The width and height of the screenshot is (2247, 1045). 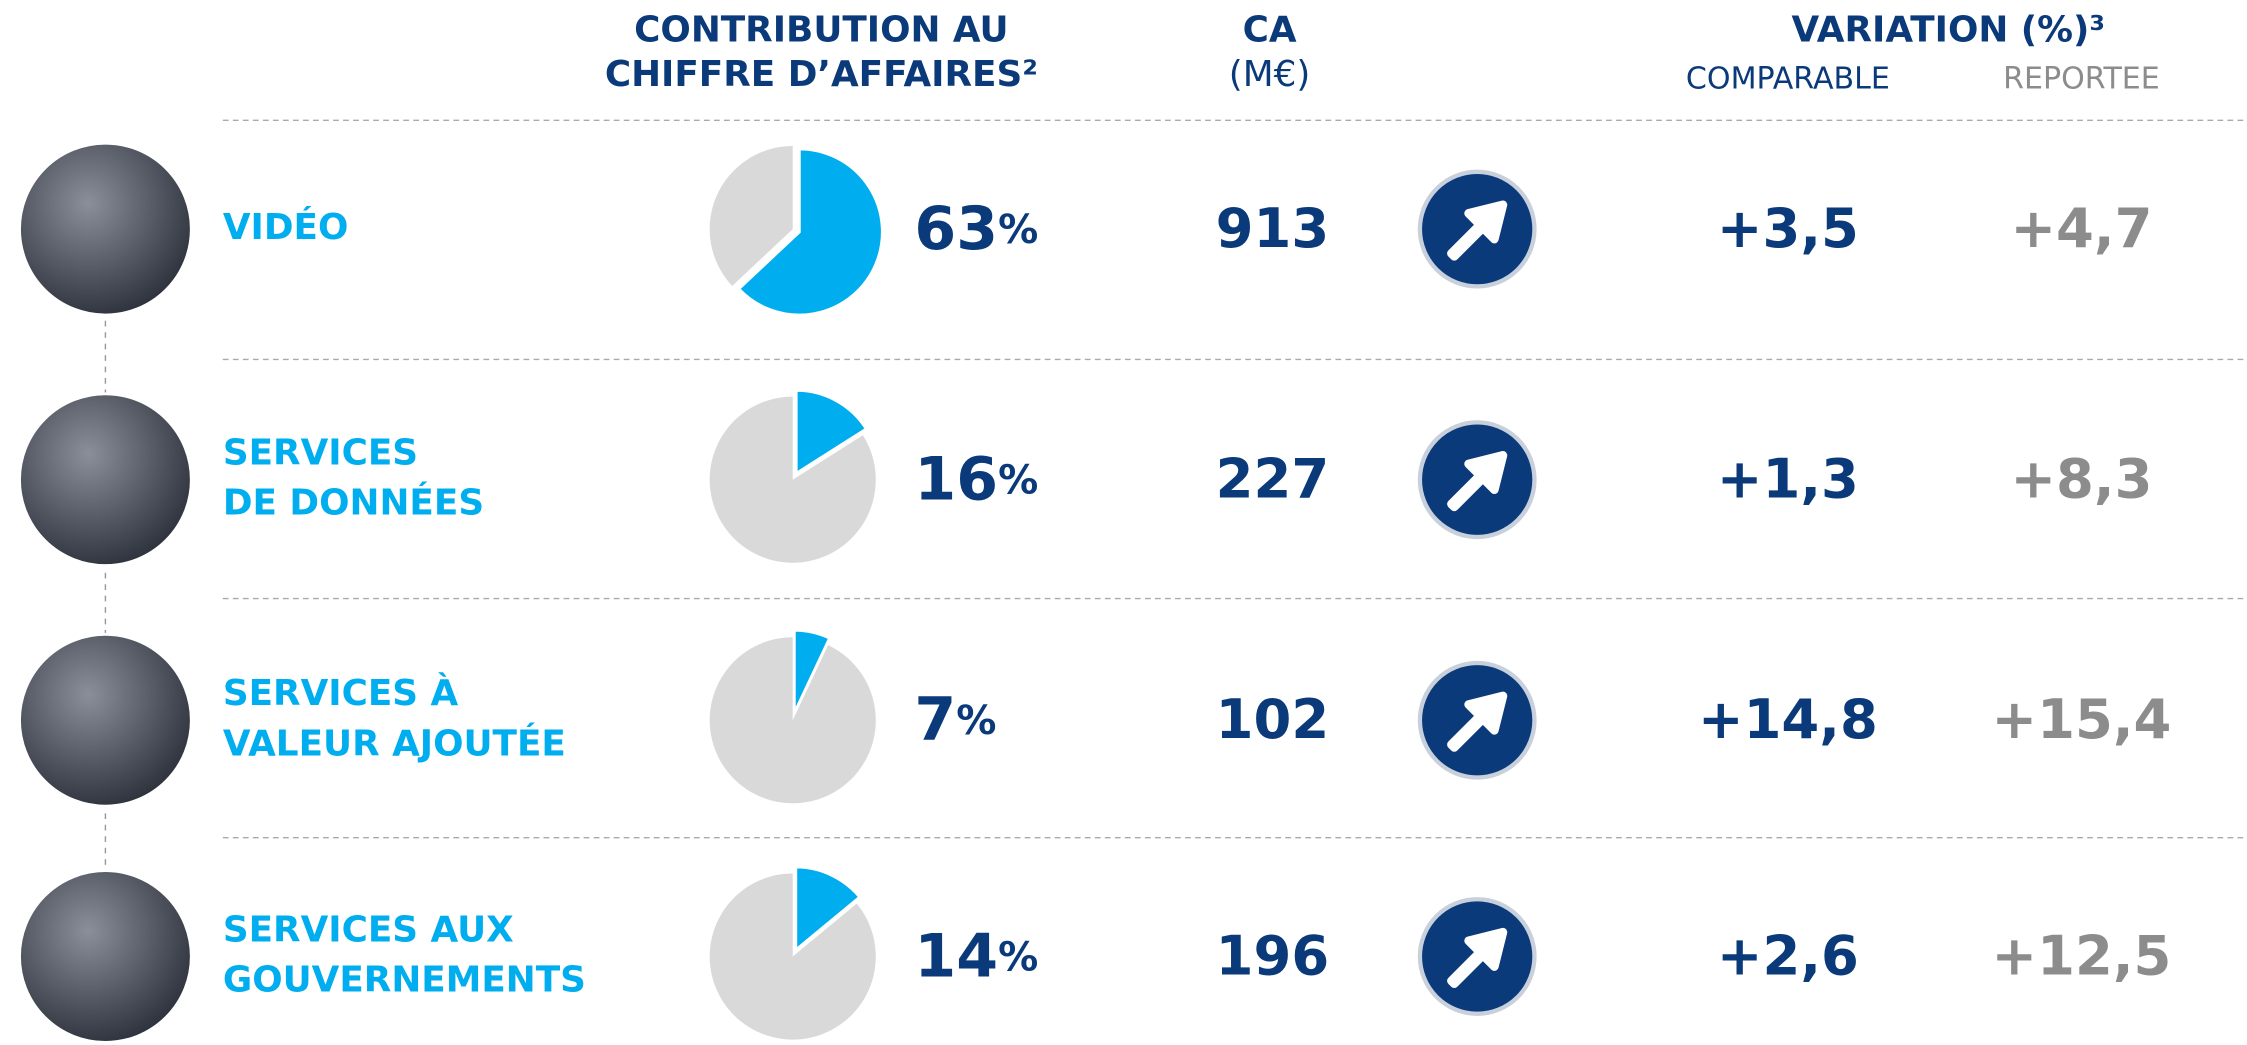 What do you see at coordinates (368, 929) in the screenshot?
I see `segment-label: SERVICES AUX` at bounding box center [368, 929].